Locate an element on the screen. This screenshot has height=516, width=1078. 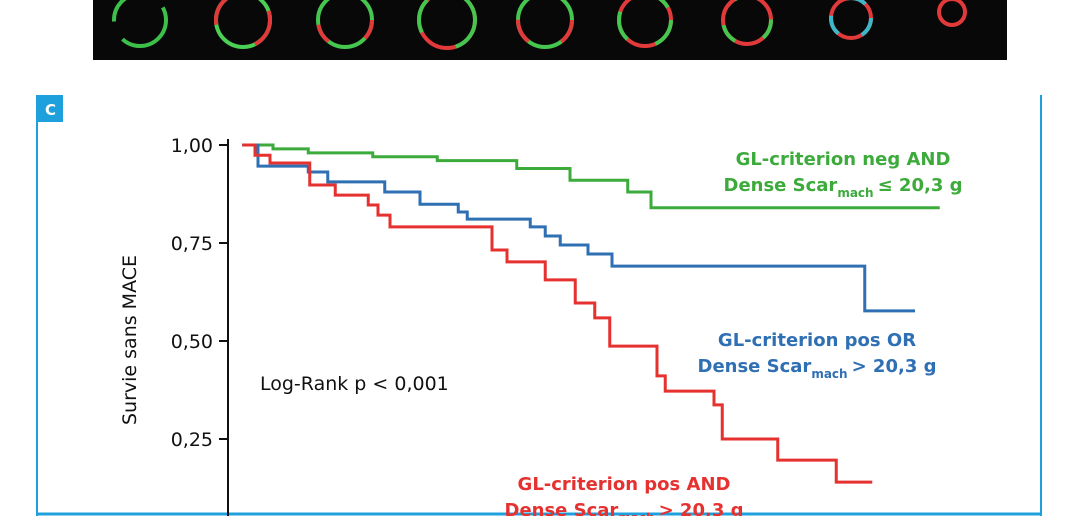
y-tick-label: 1,00 is located at coordinates (192, 146).